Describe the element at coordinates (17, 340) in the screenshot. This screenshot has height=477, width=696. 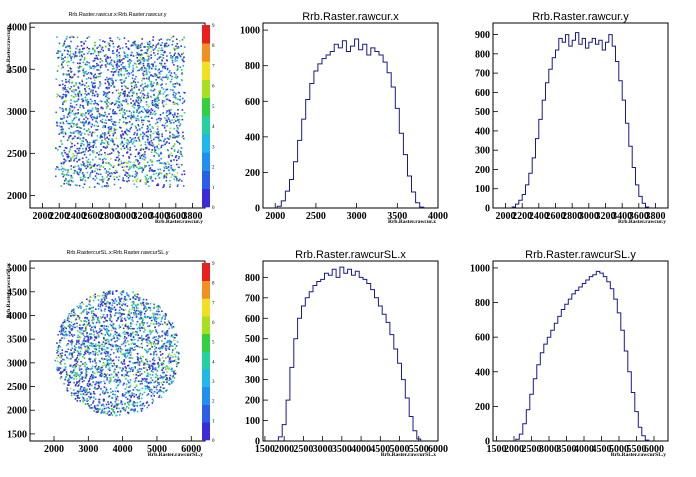
I see `y-tick-label: 3500` at that location.